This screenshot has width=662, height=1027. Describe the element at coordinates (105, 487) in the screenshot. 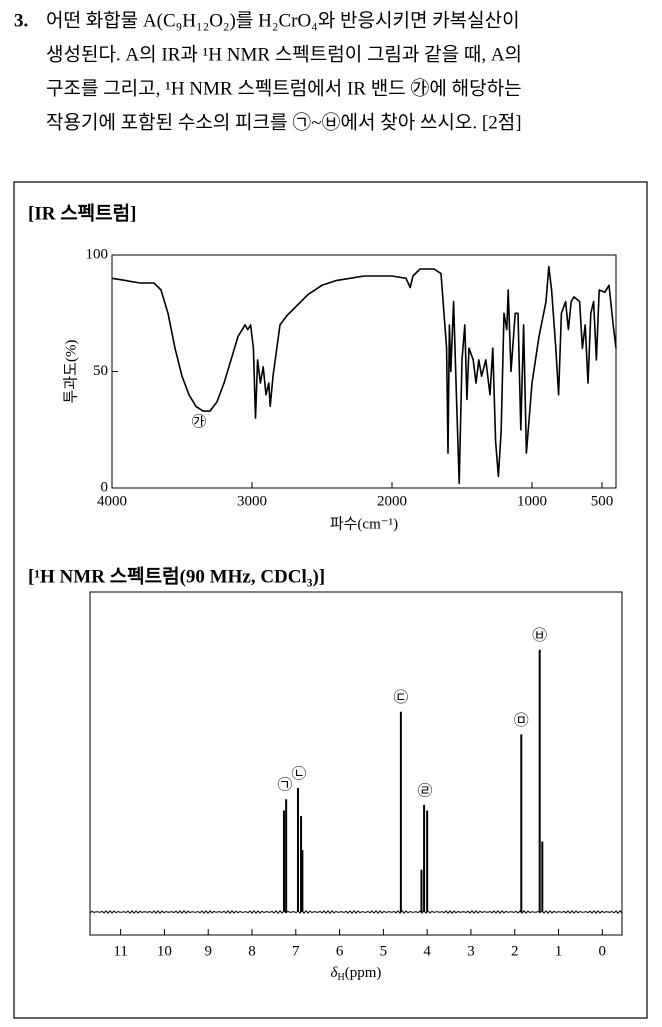

I see `y-tick-label: 0` at that location.